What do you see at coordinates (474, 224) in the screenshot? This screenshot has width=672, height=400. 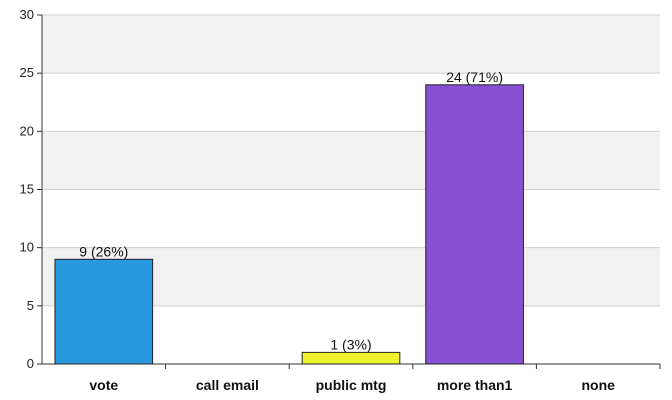 I see `bar-more-than1` at bounding box center [474, 224].